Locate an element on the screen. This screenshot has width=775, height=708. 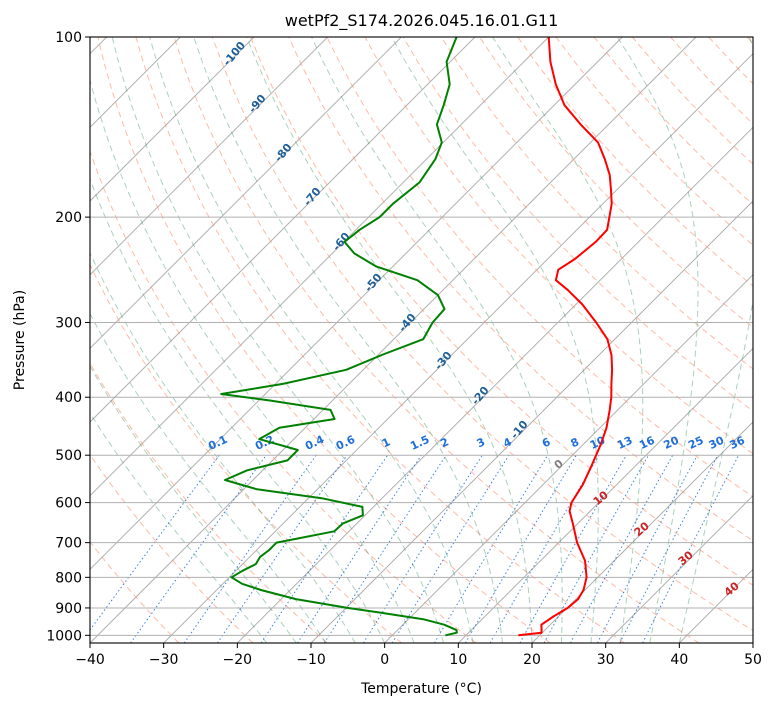
y-tick-label: 300 is located at coordinates (68, 323).